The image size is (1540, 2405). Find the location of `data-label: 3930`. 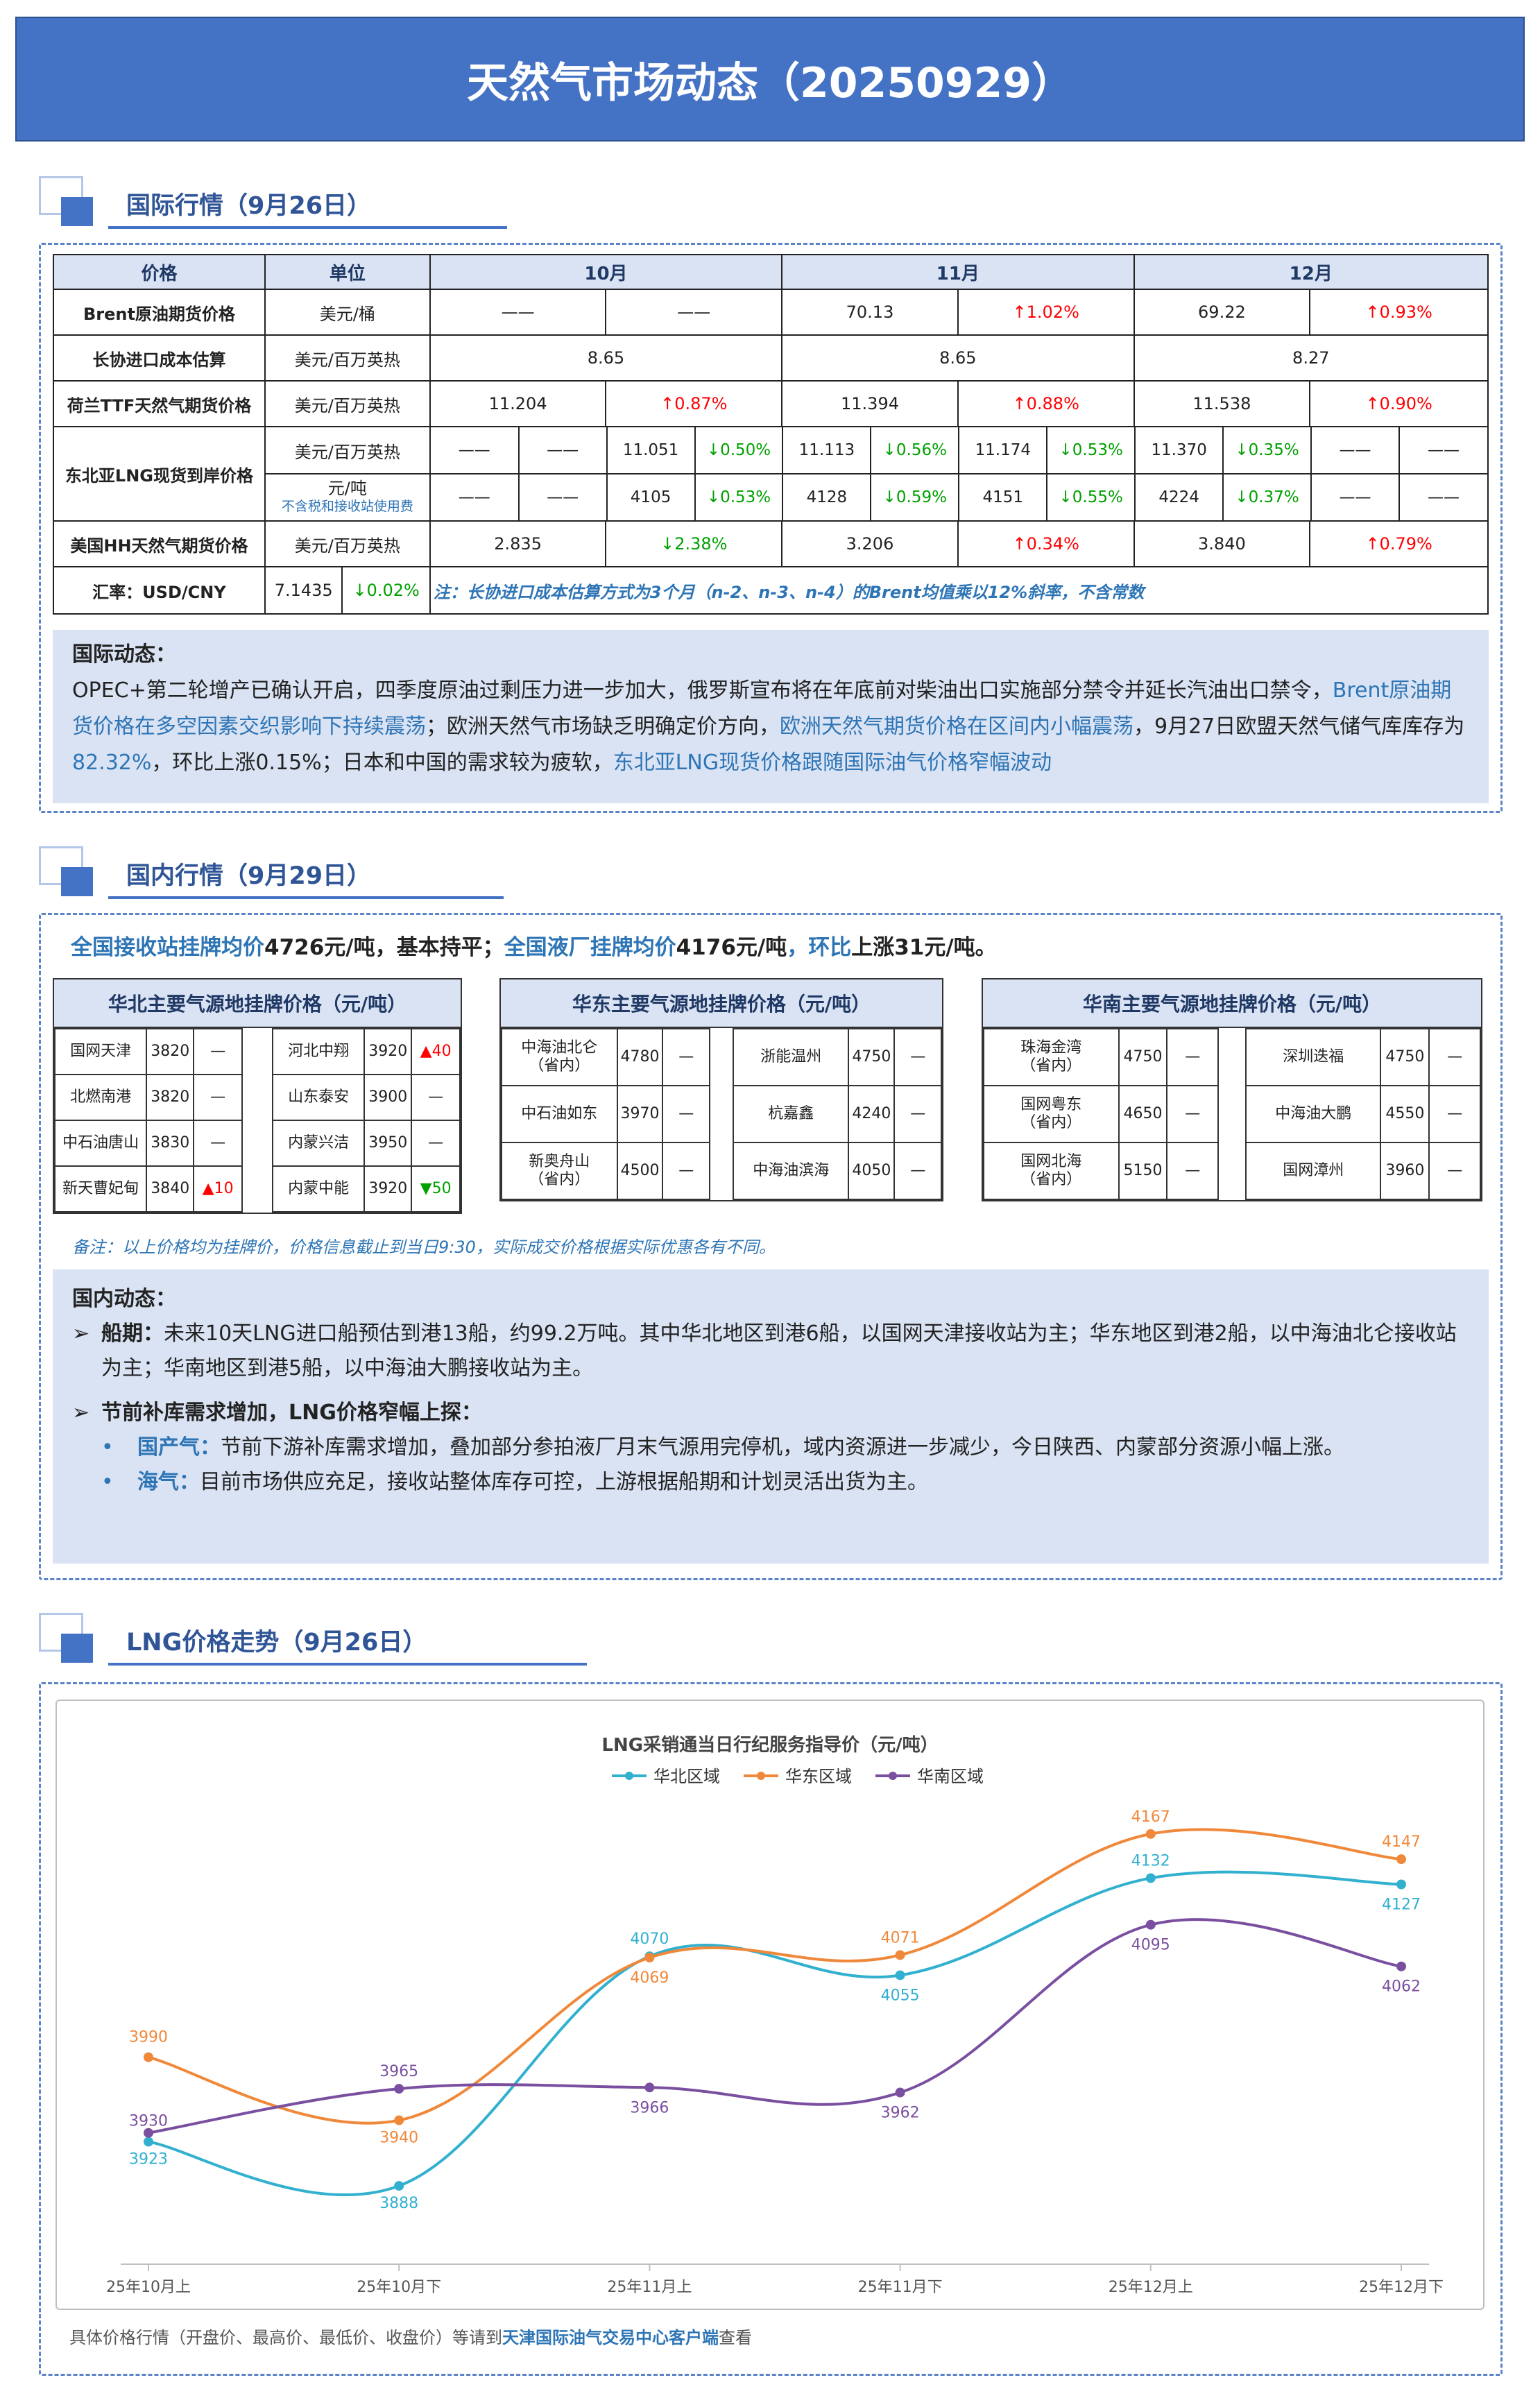

data-label: 3930 is located at coordinates (148, 2121).